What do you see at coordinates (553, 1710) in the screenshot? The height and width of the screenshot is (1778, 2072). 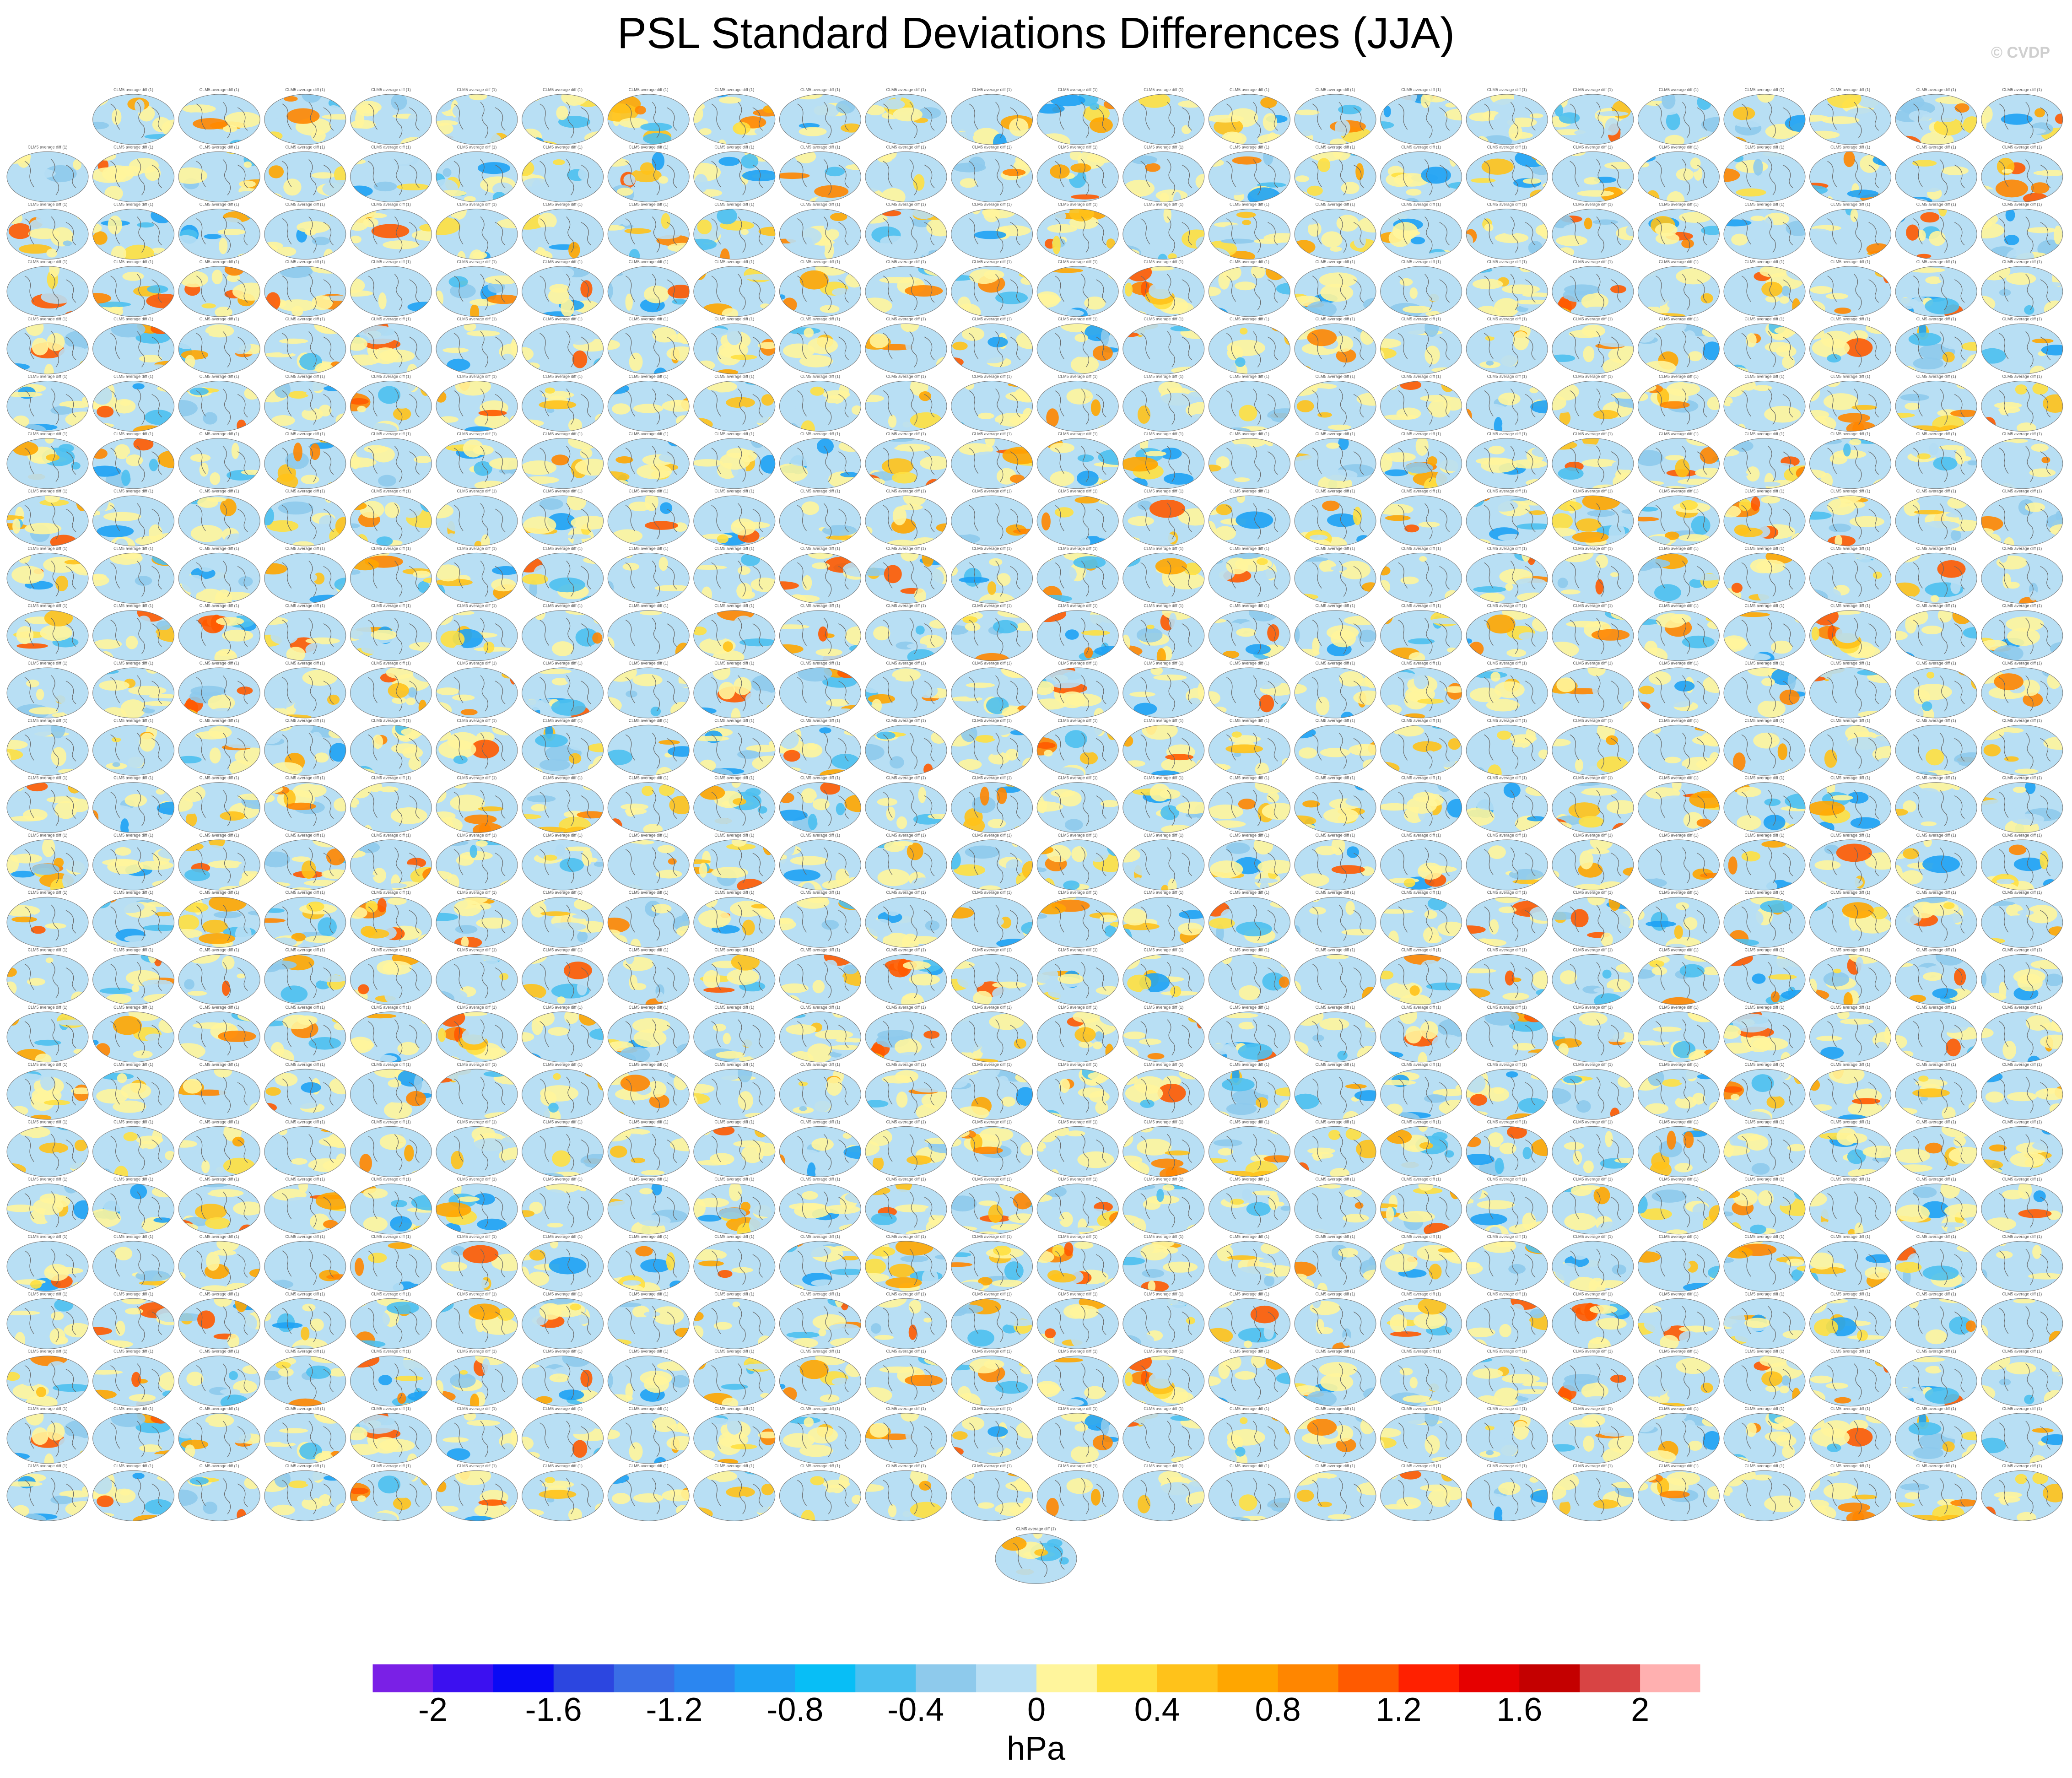 I see `colorbar-tick-label: -1.6` at bounding box center [553, 1710].